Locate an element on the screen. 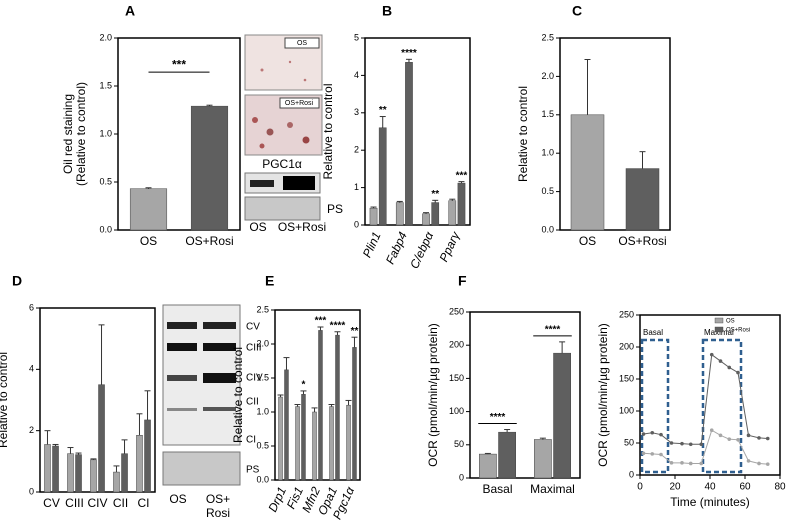 This screenshot has width=787, height=523. y-tick-label: 100 is located at coordinates (456, 411).